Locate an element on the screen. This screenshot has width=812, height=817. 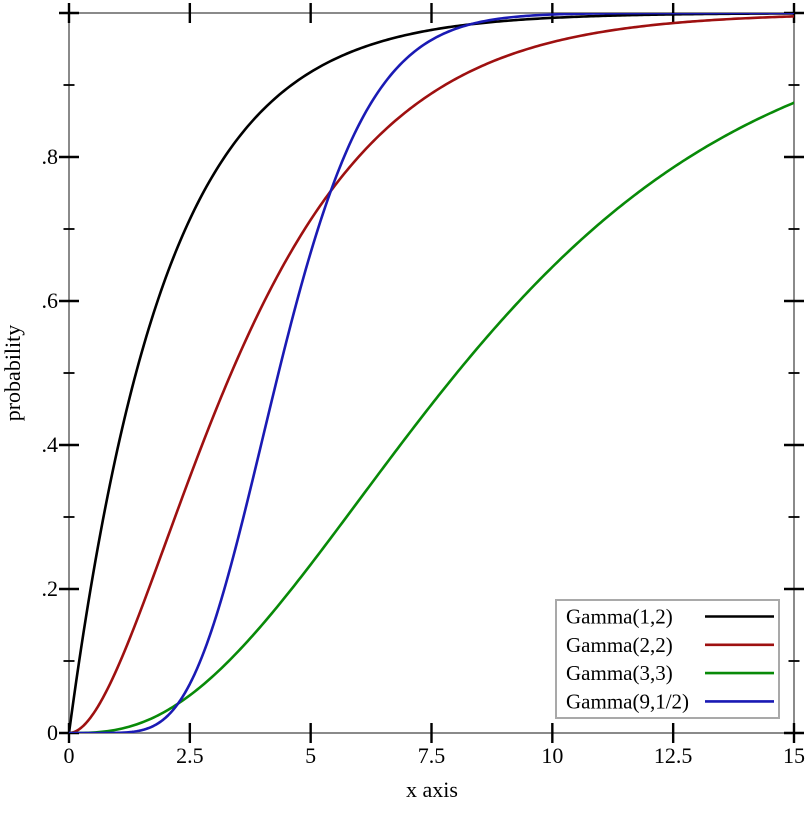
x-tick-label: 15 is located at coordinates (794, 755).